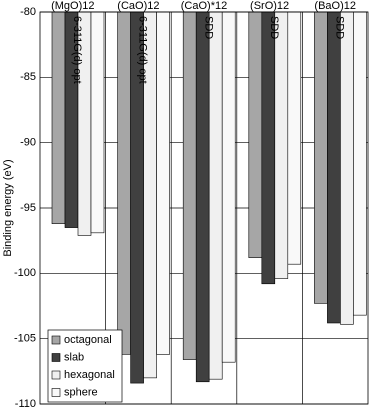 Image resolution: width=370 pixels, height=409 pixels. Describe the element at coordinates (72, 6) in the screenshot. I see `category-label: (MgO)12` at that location.